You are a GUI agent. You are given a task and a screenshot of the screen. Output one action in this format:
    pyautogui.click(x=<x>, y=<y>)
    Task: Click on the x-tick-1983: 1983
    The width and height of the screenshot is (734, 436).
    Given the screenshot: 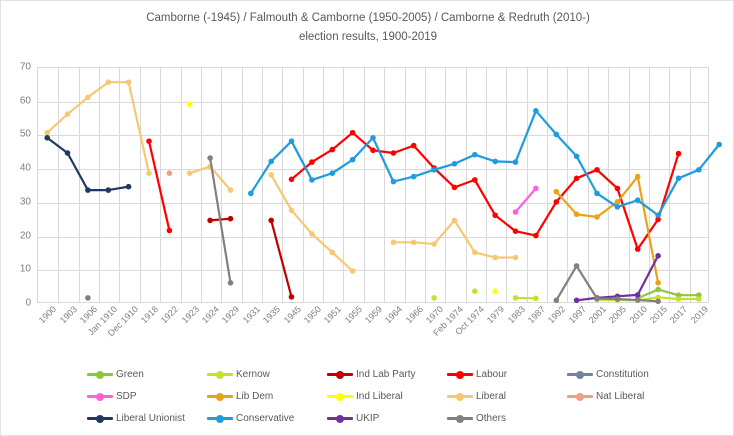 What is the action you would take?
    pyautogui.click(x=516, y=315)
    